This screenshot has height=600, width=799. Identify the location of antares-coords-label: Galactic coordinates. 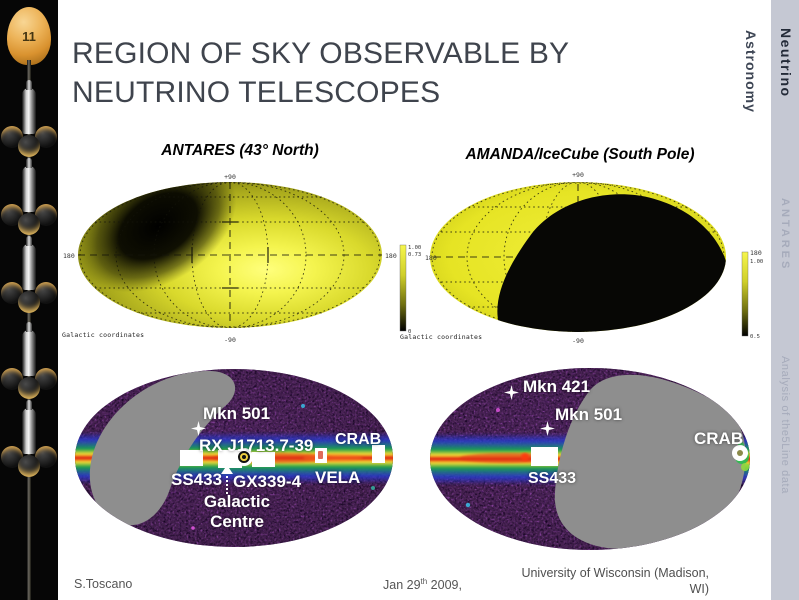
(103, 335).